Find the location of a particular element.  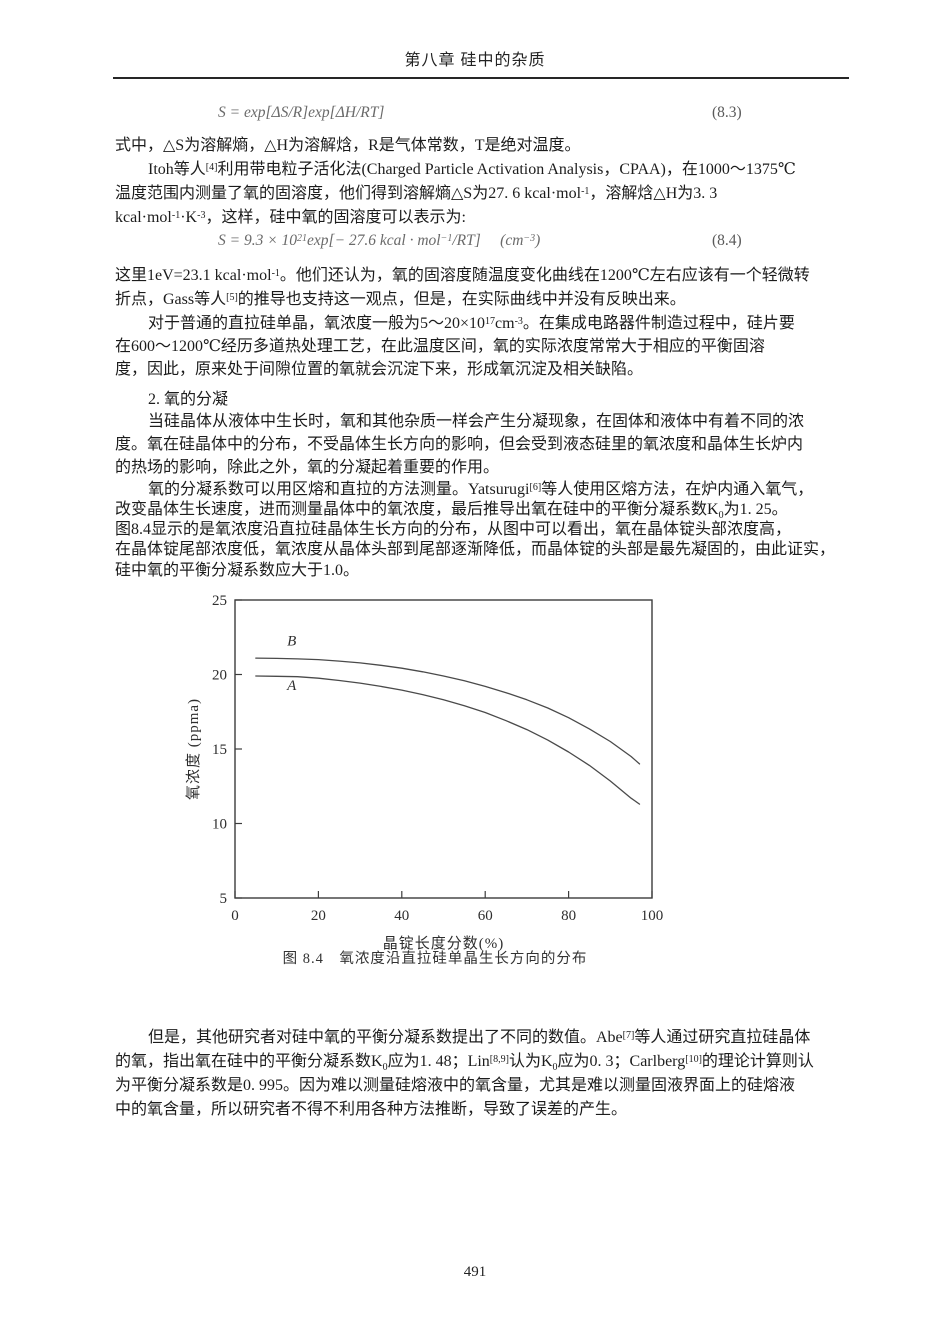

x-tick-label: 20 is located at coordinates (318, 916).